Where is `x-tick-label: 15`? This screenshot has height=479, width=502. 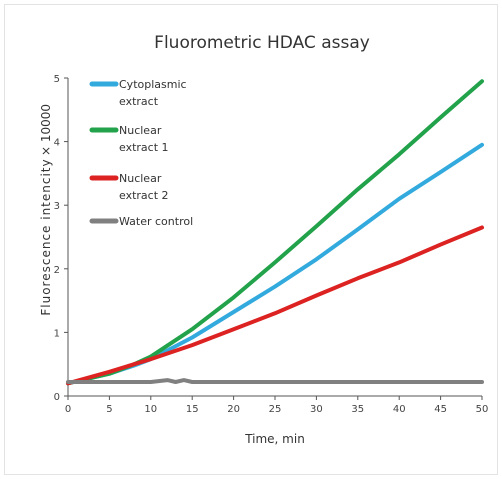
x-tick-label: 15 is located at coordinates (192, 409).